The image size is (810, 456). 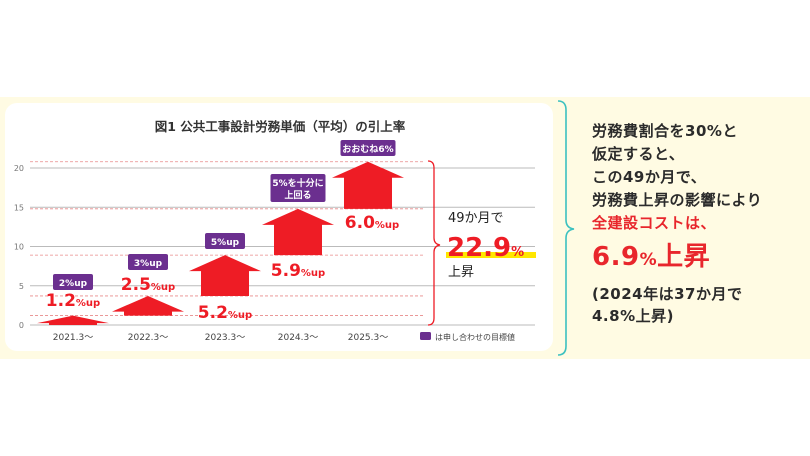 I want to click on value-label: 6.0%up, so click(x=372, y=223).